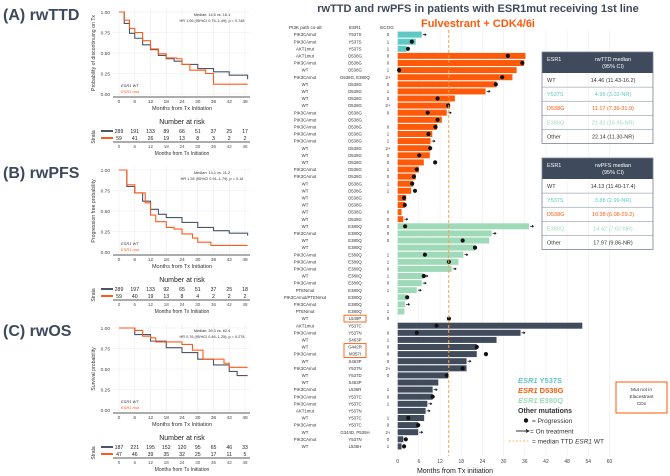 This screenshot has height=476, width=670. I want to click on legend-y537s: ESR1 Y537S, so click(540, 380).